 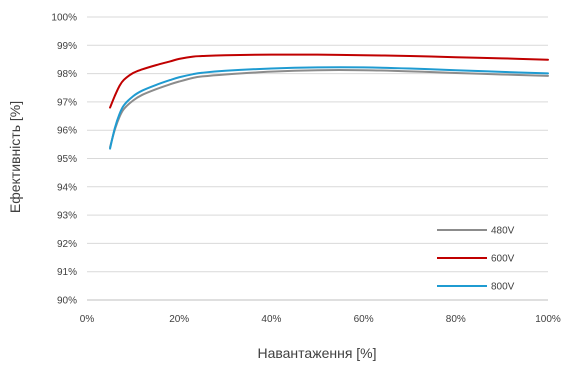 What do you see at coordinates (67, 74) in the screenshot?
I see `y-tick-label: 98%` at bounding box center [67, 74].